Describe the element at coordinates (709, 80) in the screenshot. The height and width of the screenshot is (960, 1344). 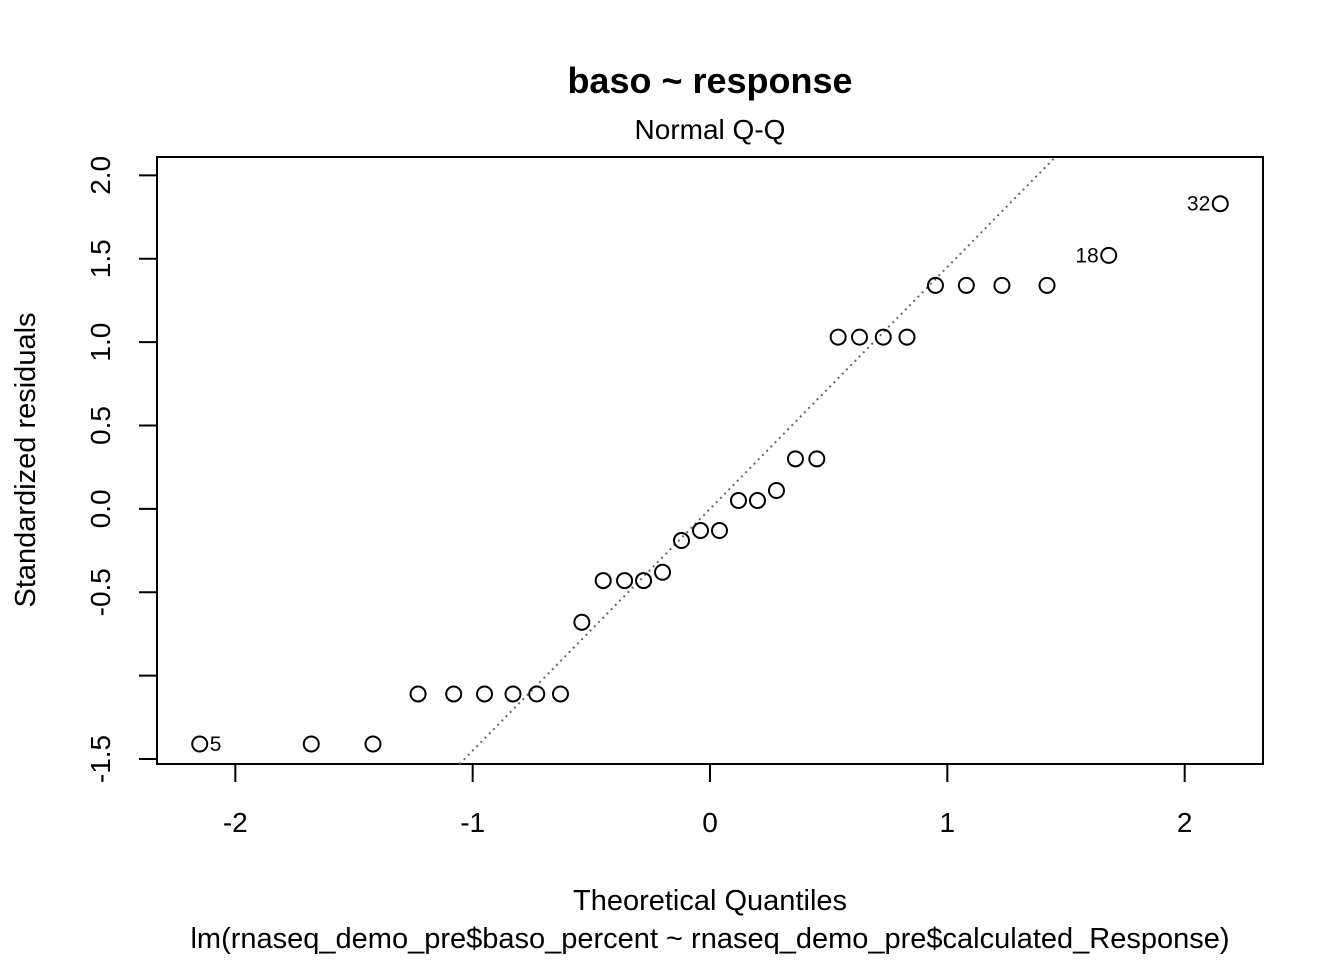
I see `chart-title: baso ~ response` at that location.